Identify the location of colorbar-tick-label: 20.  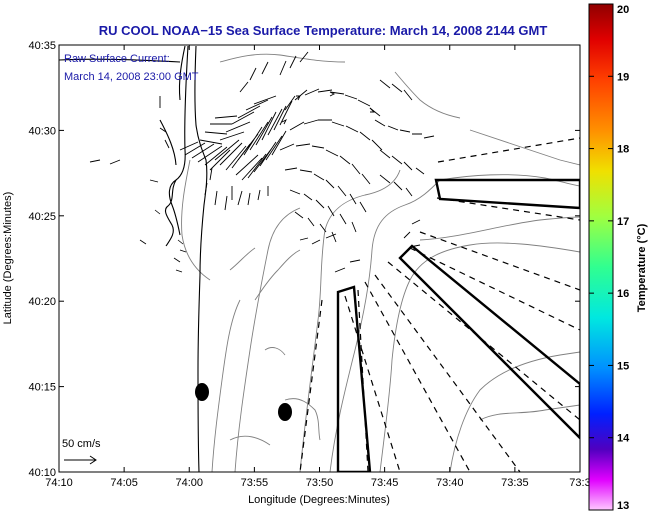
(623, 10).